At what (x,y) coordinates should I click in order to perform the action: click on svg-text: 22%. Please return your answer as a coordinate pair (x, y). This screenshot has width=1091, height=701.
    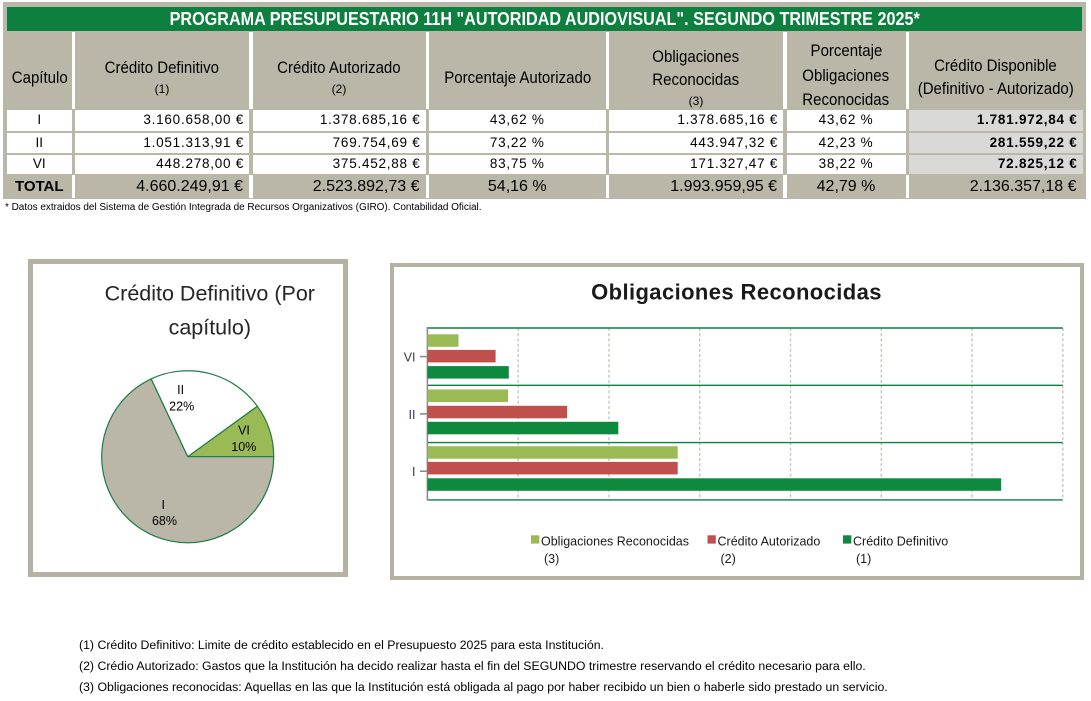
    Looking at the image, I should click on (181, 406).